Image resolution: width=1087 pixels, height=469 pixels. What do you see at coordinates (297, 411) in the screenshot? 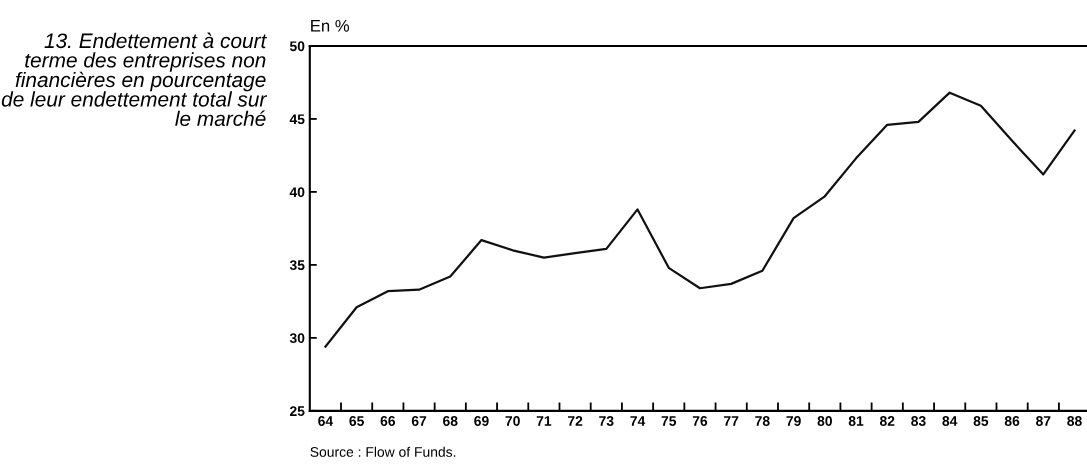
I see `y-tick-label: 25` at bounding box center [297, 411].